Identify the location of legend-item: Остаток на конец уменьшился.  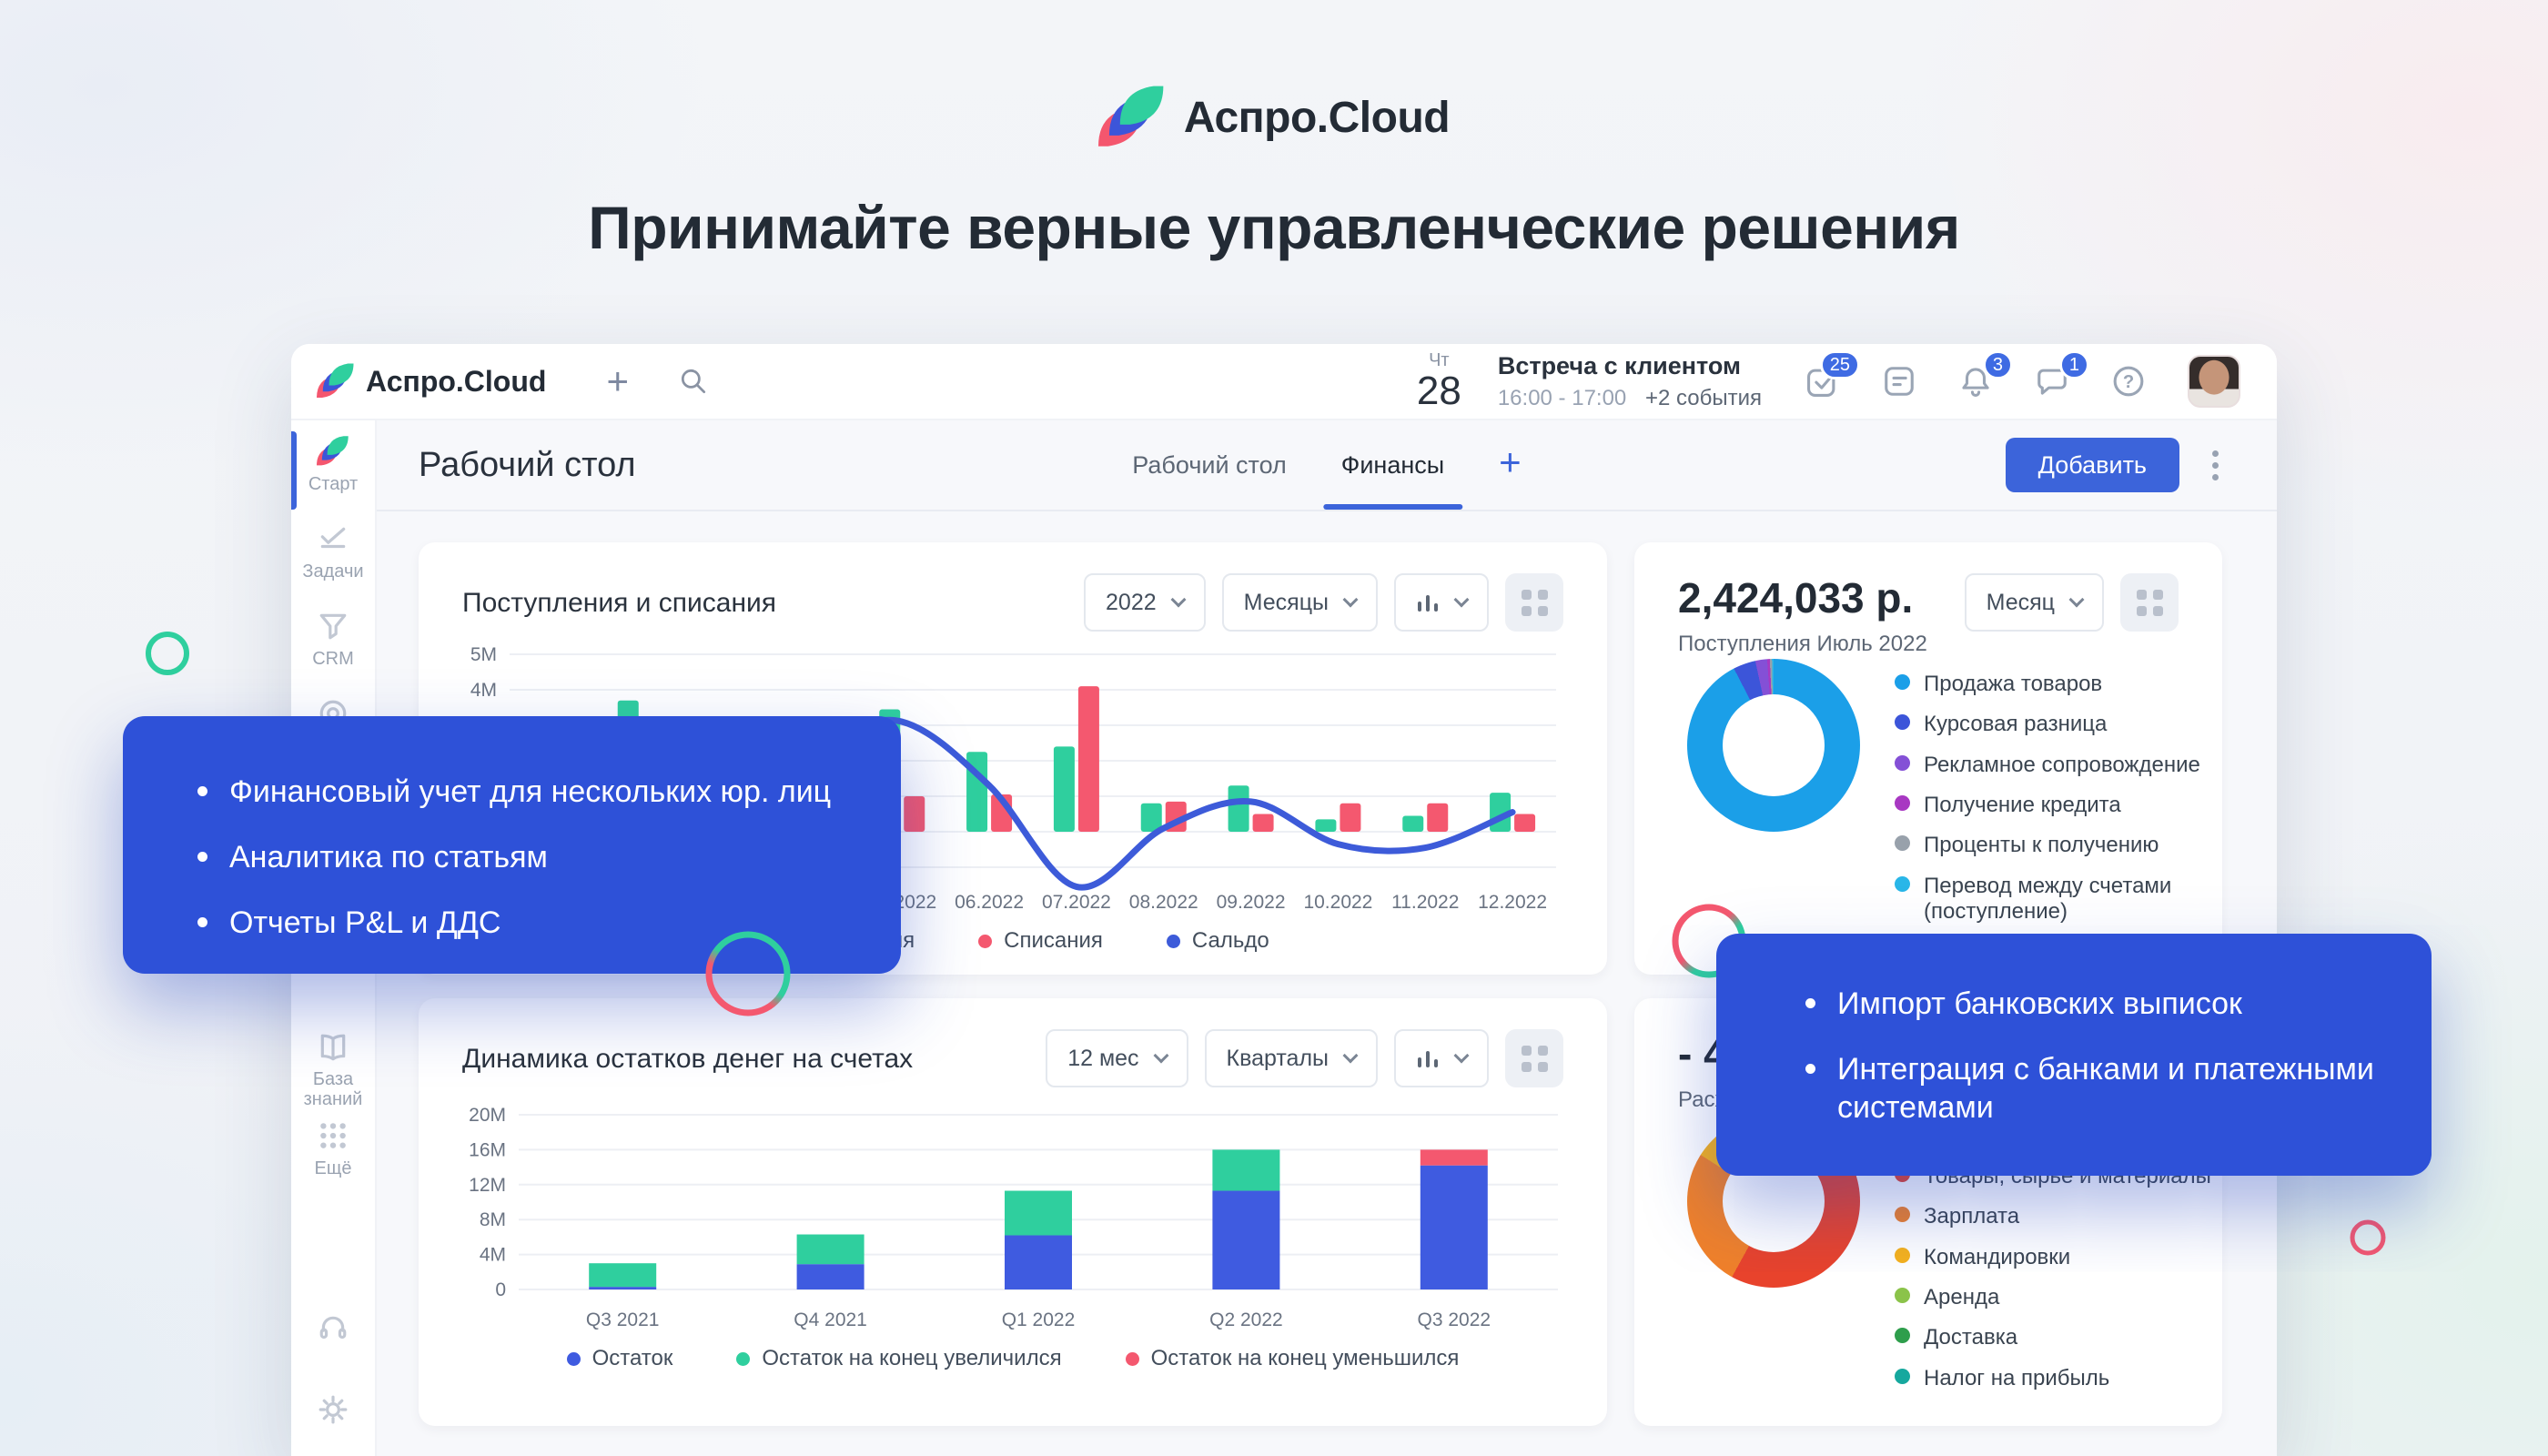
(1293, 1358).